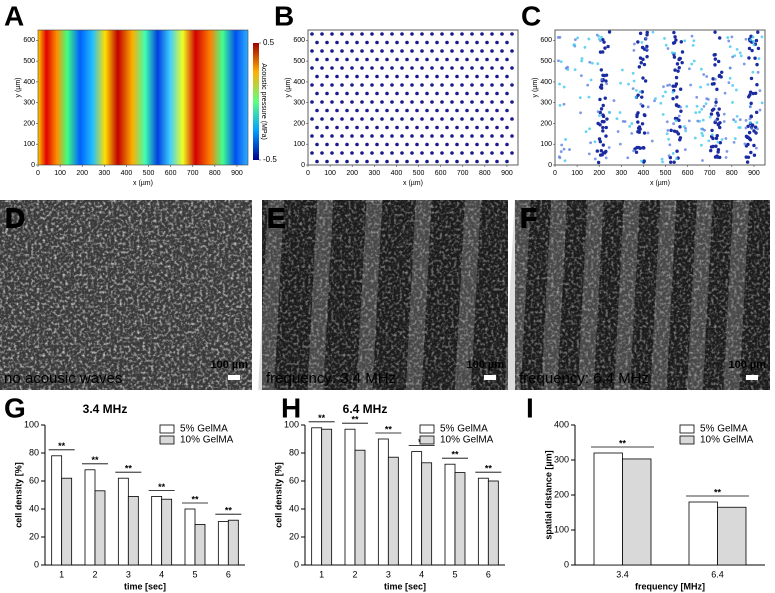 This screenshot has width=775, height=593. I want to click on legend-label: 10% GelMA, so click(467, 440).